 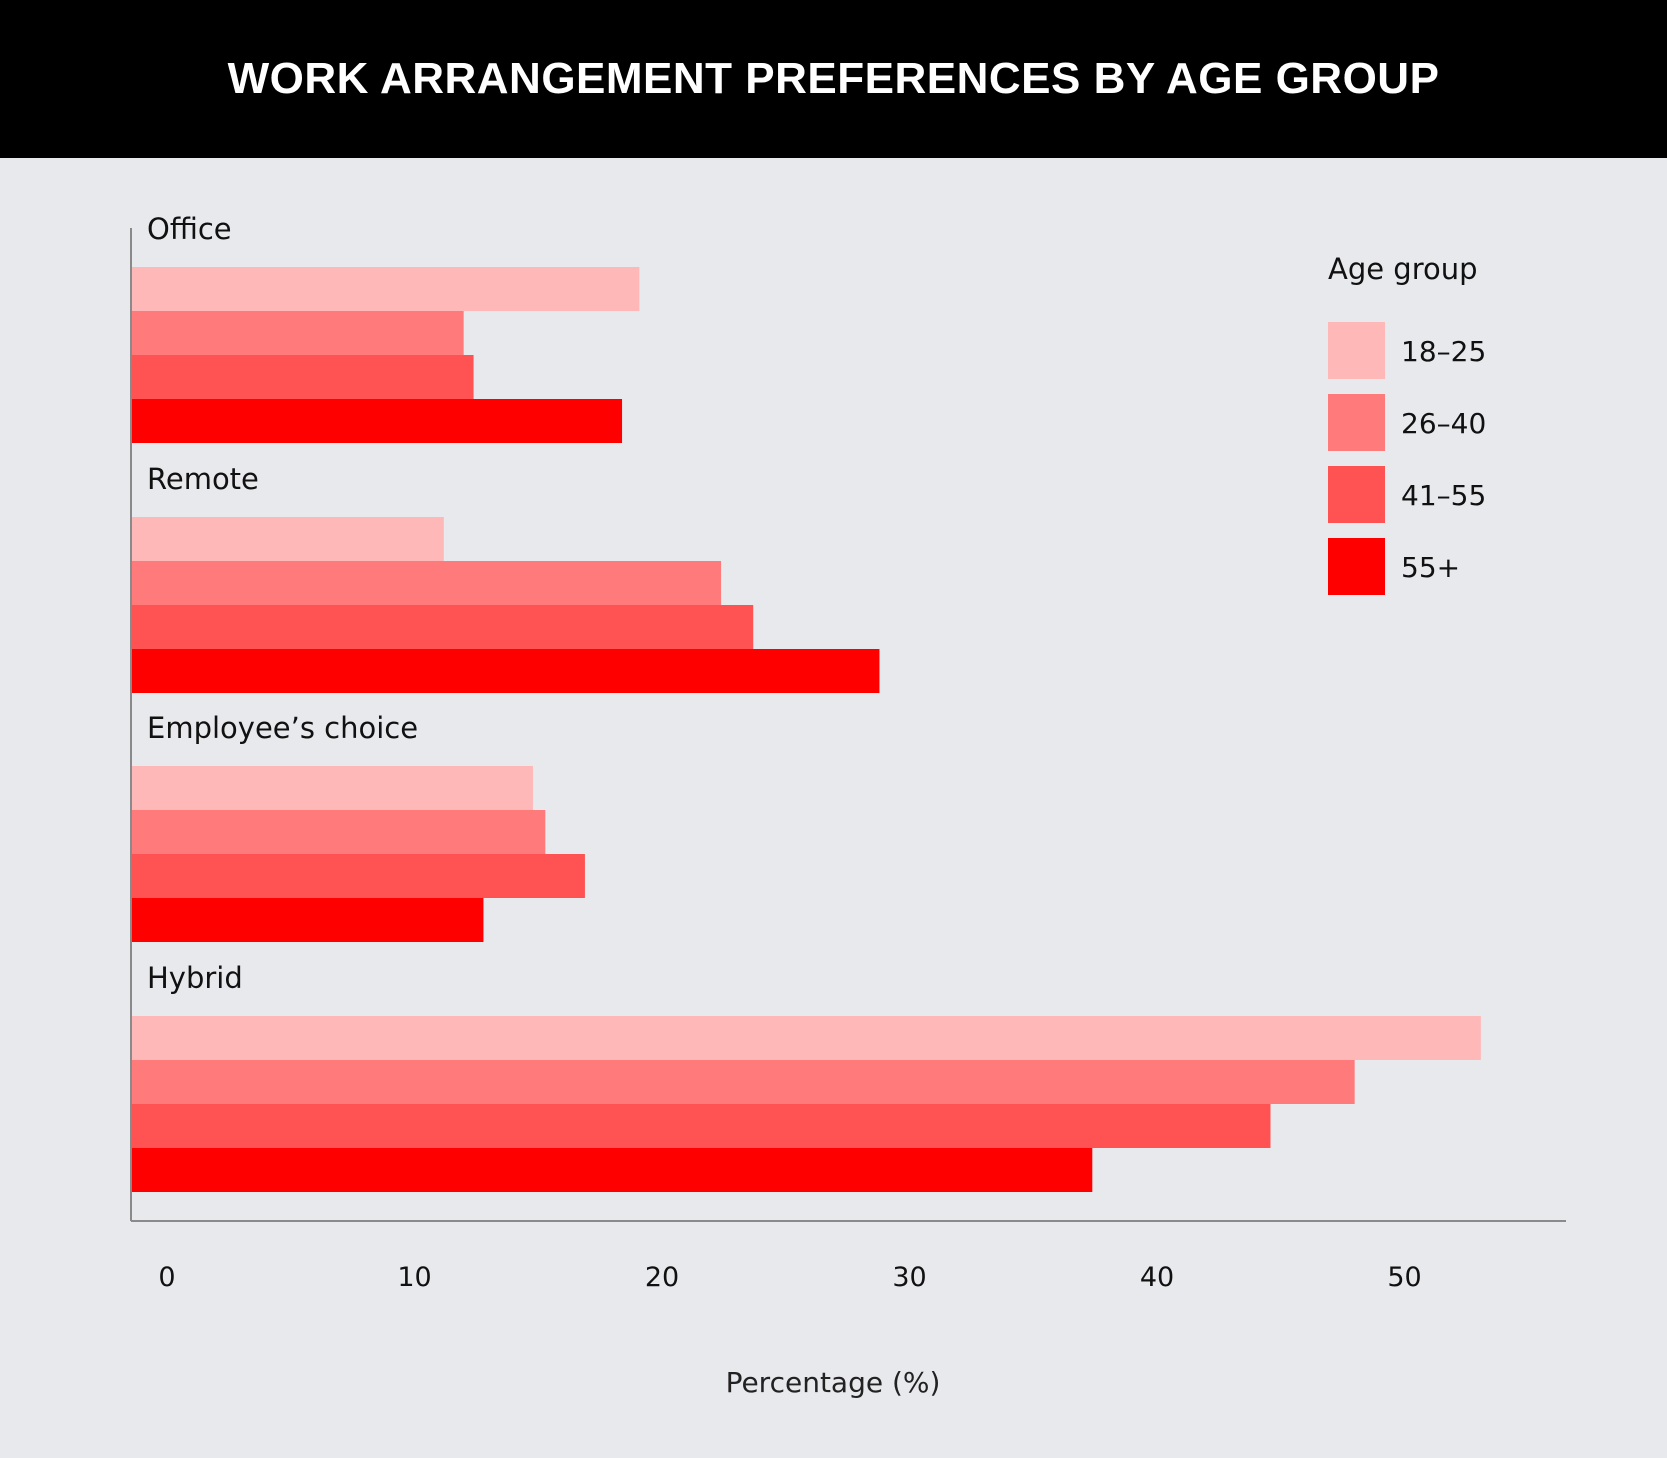 What do you see at coordinates (189, 229) in the screenshot?
I see `category-label: Office` at bounding box center [189, 229].